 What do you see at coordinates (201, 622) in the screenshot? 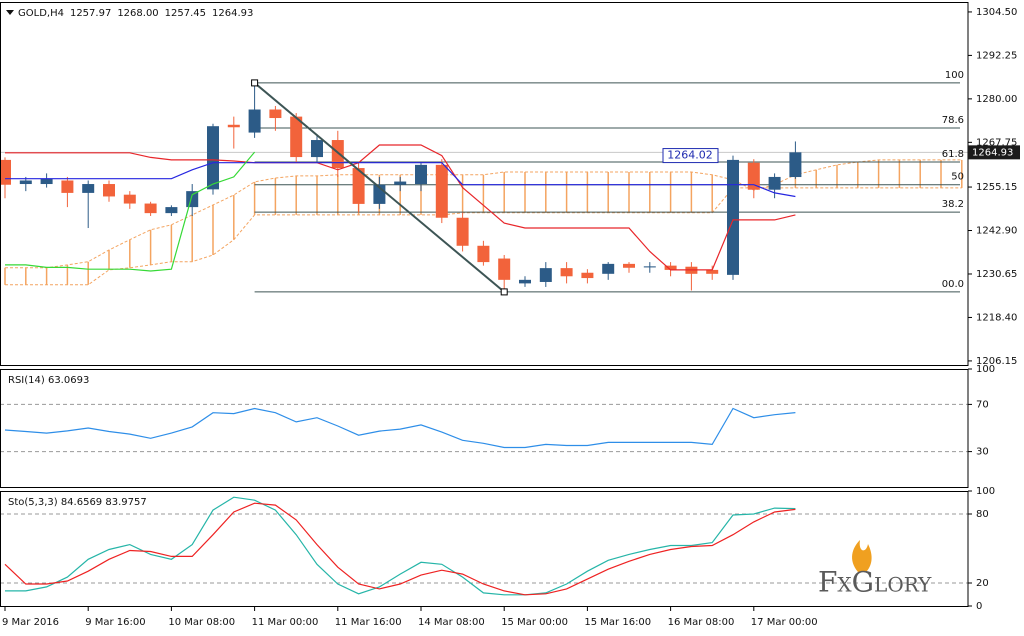
I see `x-tick-label: 10 Mar 08:00` at bounding box center [201, 622].